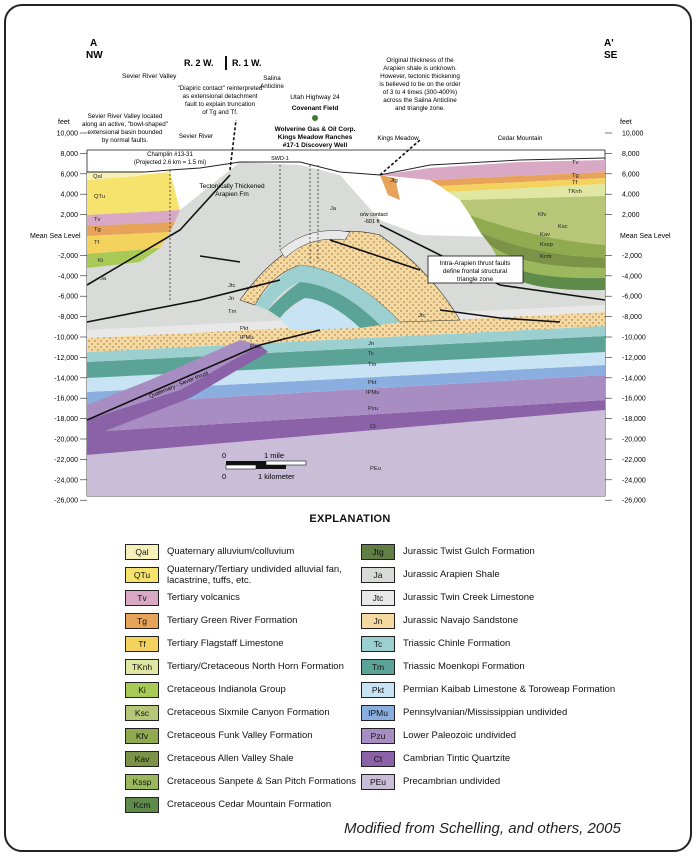 The width and height of the screenshot is (700, 859). What do you see at coordinates (125, 124) in the screenshot?
I see `svg-text: along an active, "bowl-shaped"` at bounding box center [125, 124].